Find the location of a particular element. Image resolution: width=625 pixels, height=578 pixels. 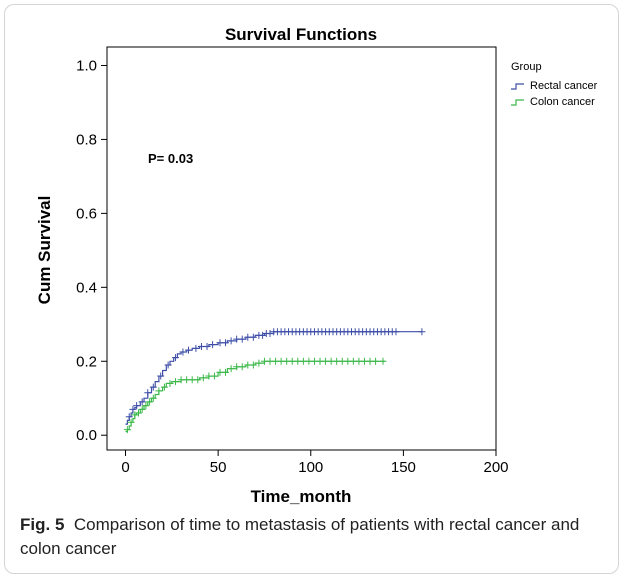

y-tick-label: 0.4 is located at coordinates (86, 287).